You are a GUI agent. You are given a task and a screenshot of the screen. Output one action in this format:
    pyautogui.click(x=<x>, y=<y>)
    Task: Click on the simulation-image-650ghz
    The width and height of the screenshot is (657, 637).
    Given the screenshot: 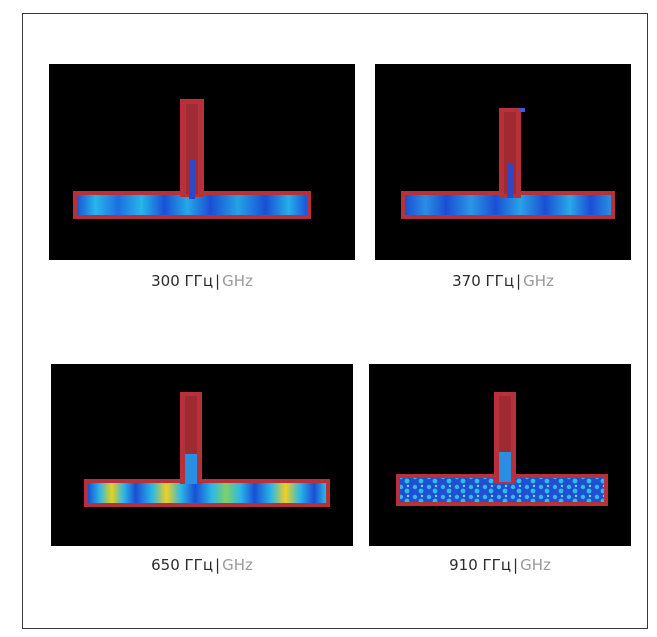 What is the action you would take?
    pyautogui.click(x=202, y=455)
    